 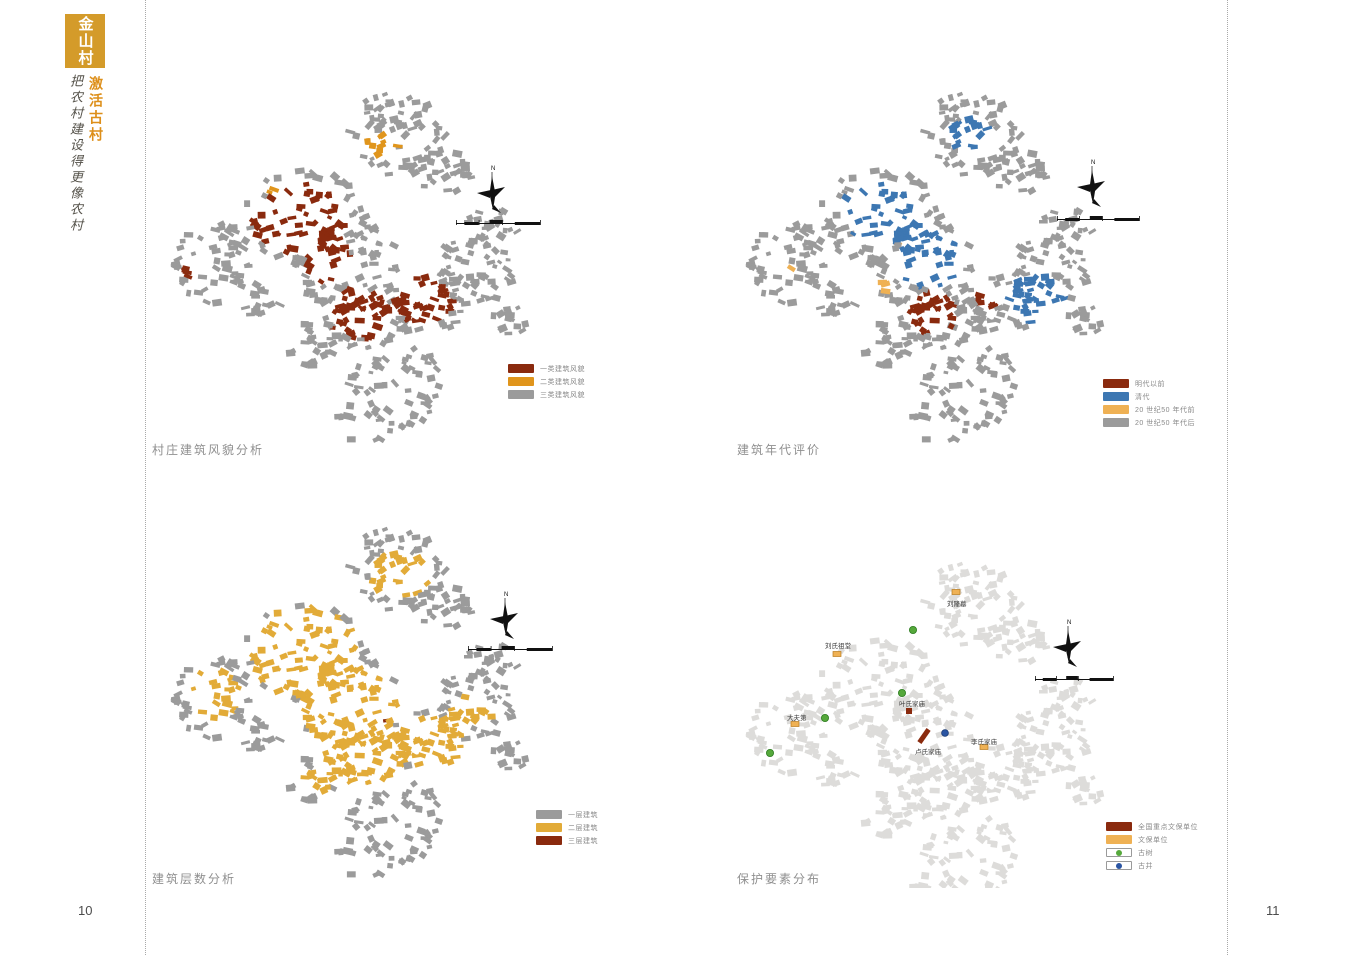 What do you see at coordinates (583, 841) in the screenshot?
I see `legend-label: 三层建筑` at bounding box center [583, 841].